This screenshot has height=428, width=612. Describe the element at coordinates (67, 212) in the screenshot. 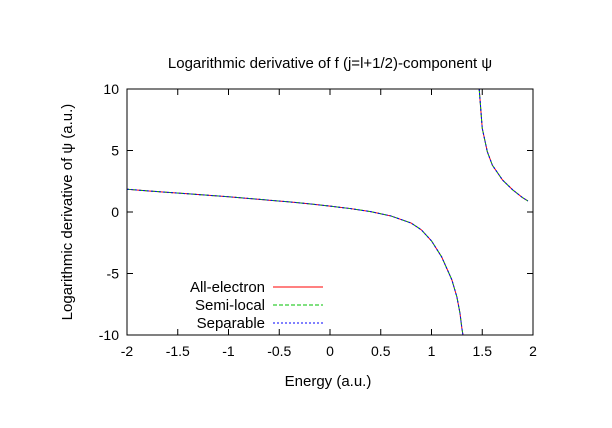

I see `y-axis-label: Logarithmic derivative of ψ (a.u.)` at that location.